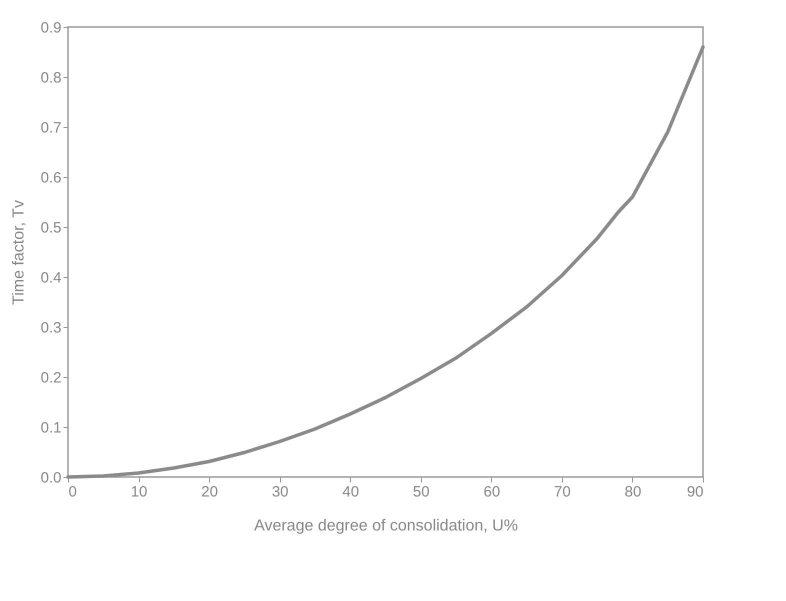 The image size is (786, 601). Describe the element at coordinates (695, 492) in the screenshot. I see `x-tick-label: 90` at that location.